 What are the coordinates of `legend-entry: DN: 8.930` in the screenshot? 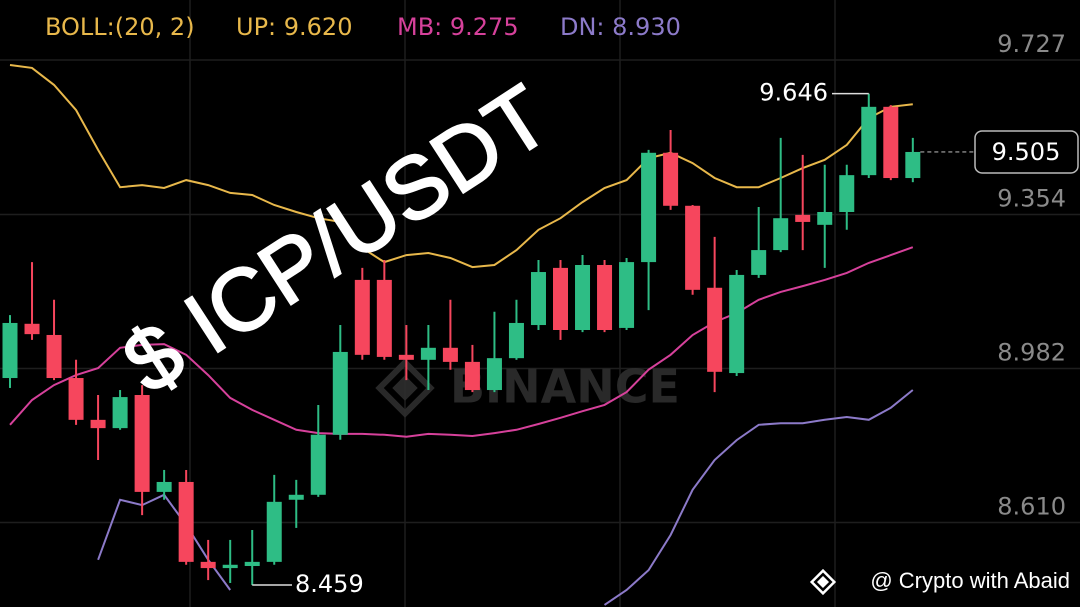 It's located at (620, 27).